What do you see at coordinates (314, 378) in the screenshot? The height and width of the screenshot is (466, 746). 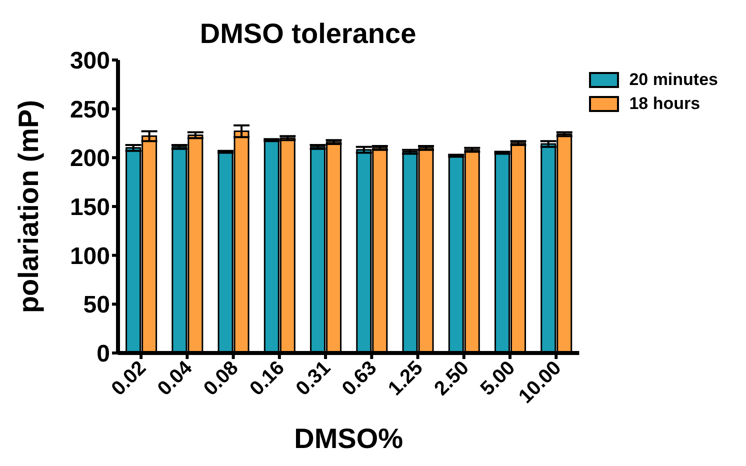 I see `x-tick-label: 0.31` at bounding box center [314, 378].